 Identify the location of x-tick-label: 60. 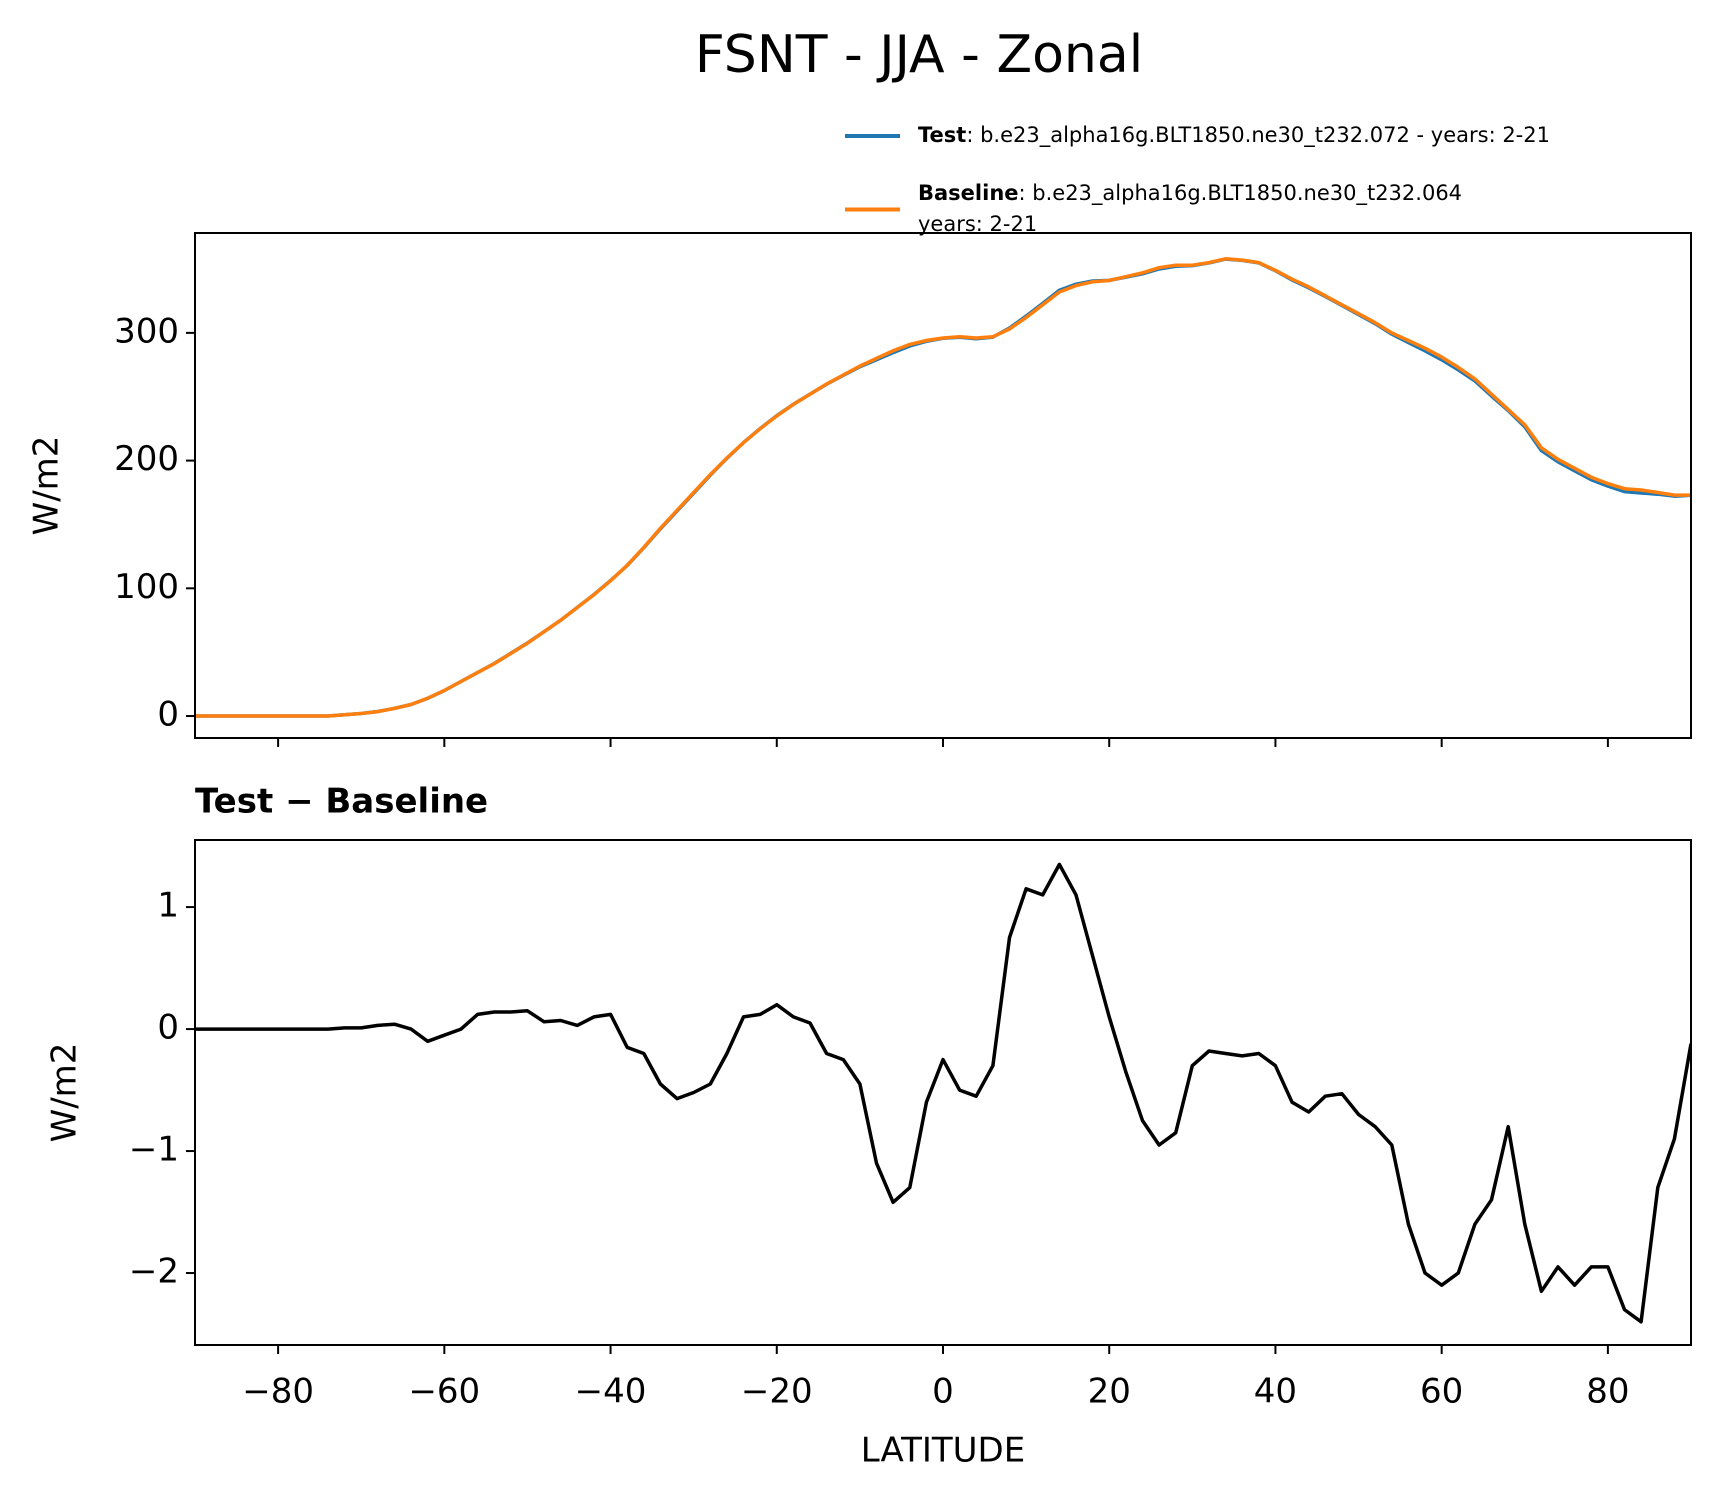
(1441, 1392).